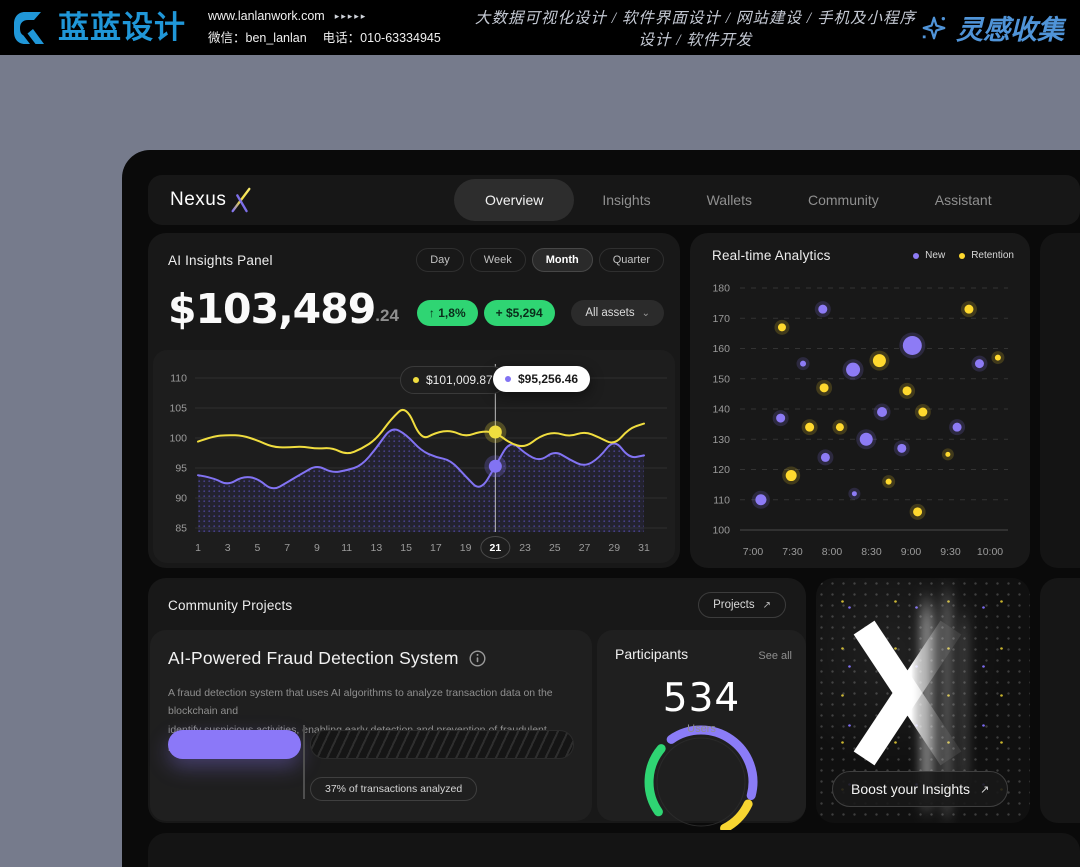 The image size is (1080, 867). What do you see at coordinates (346, 548) in the screenshot?
I see `x-axis-tick-label: 11` at bounding box center [346, 548].